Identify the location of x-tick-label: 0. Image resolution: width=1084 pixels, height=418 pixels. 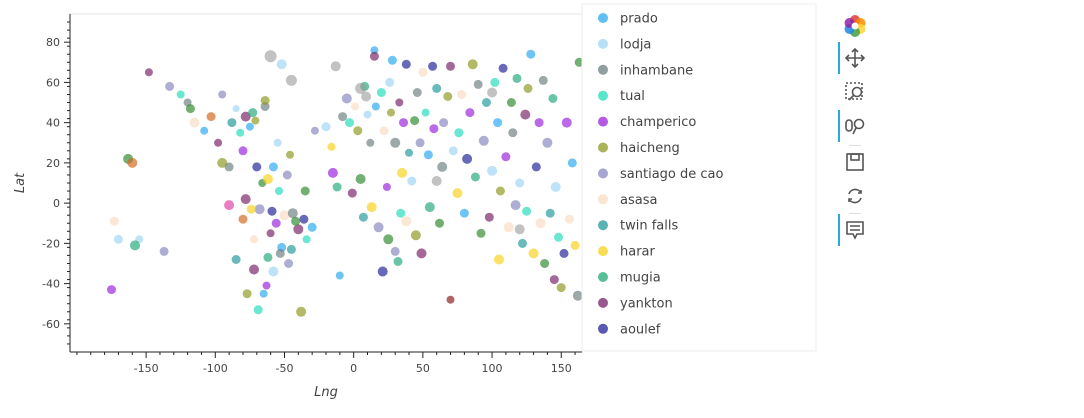
(353, 368).